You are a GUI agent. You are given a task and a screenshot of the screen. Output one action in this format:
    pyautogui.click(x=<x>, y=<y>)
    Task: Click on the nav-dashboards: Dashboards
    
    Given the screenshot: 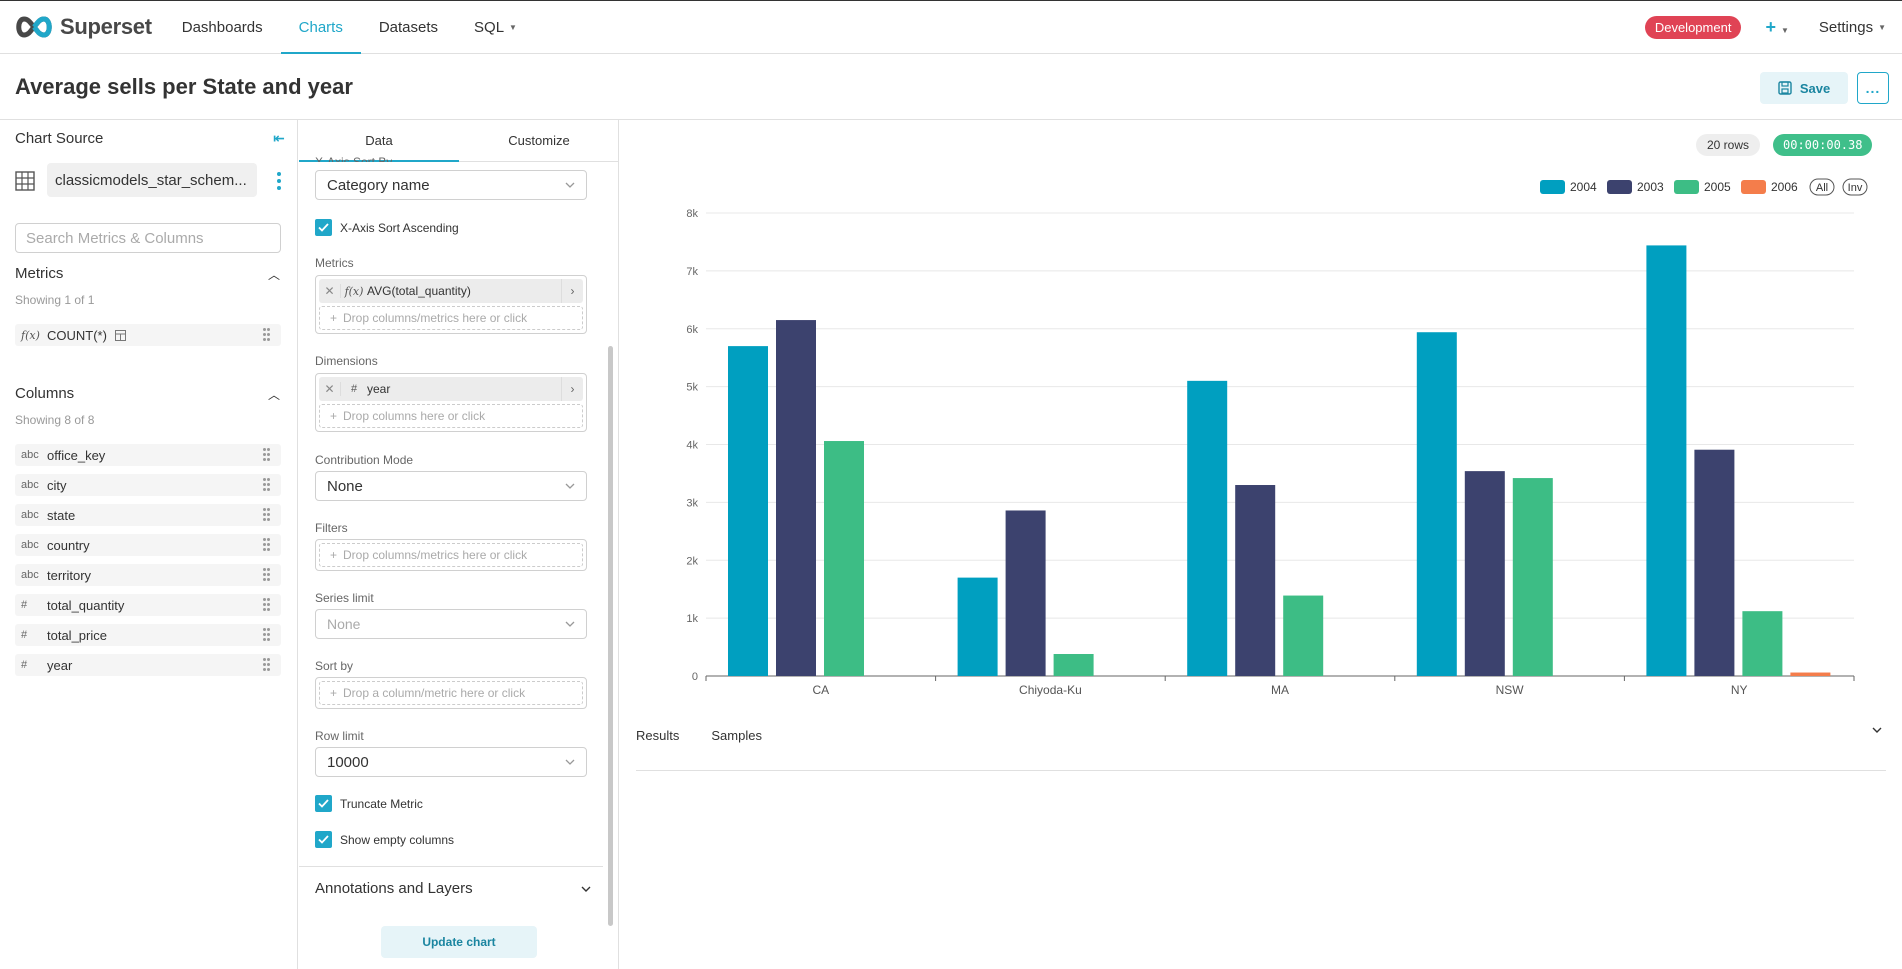 What is the action you would take?
    pyautogui.click(x=222, y=27)
    